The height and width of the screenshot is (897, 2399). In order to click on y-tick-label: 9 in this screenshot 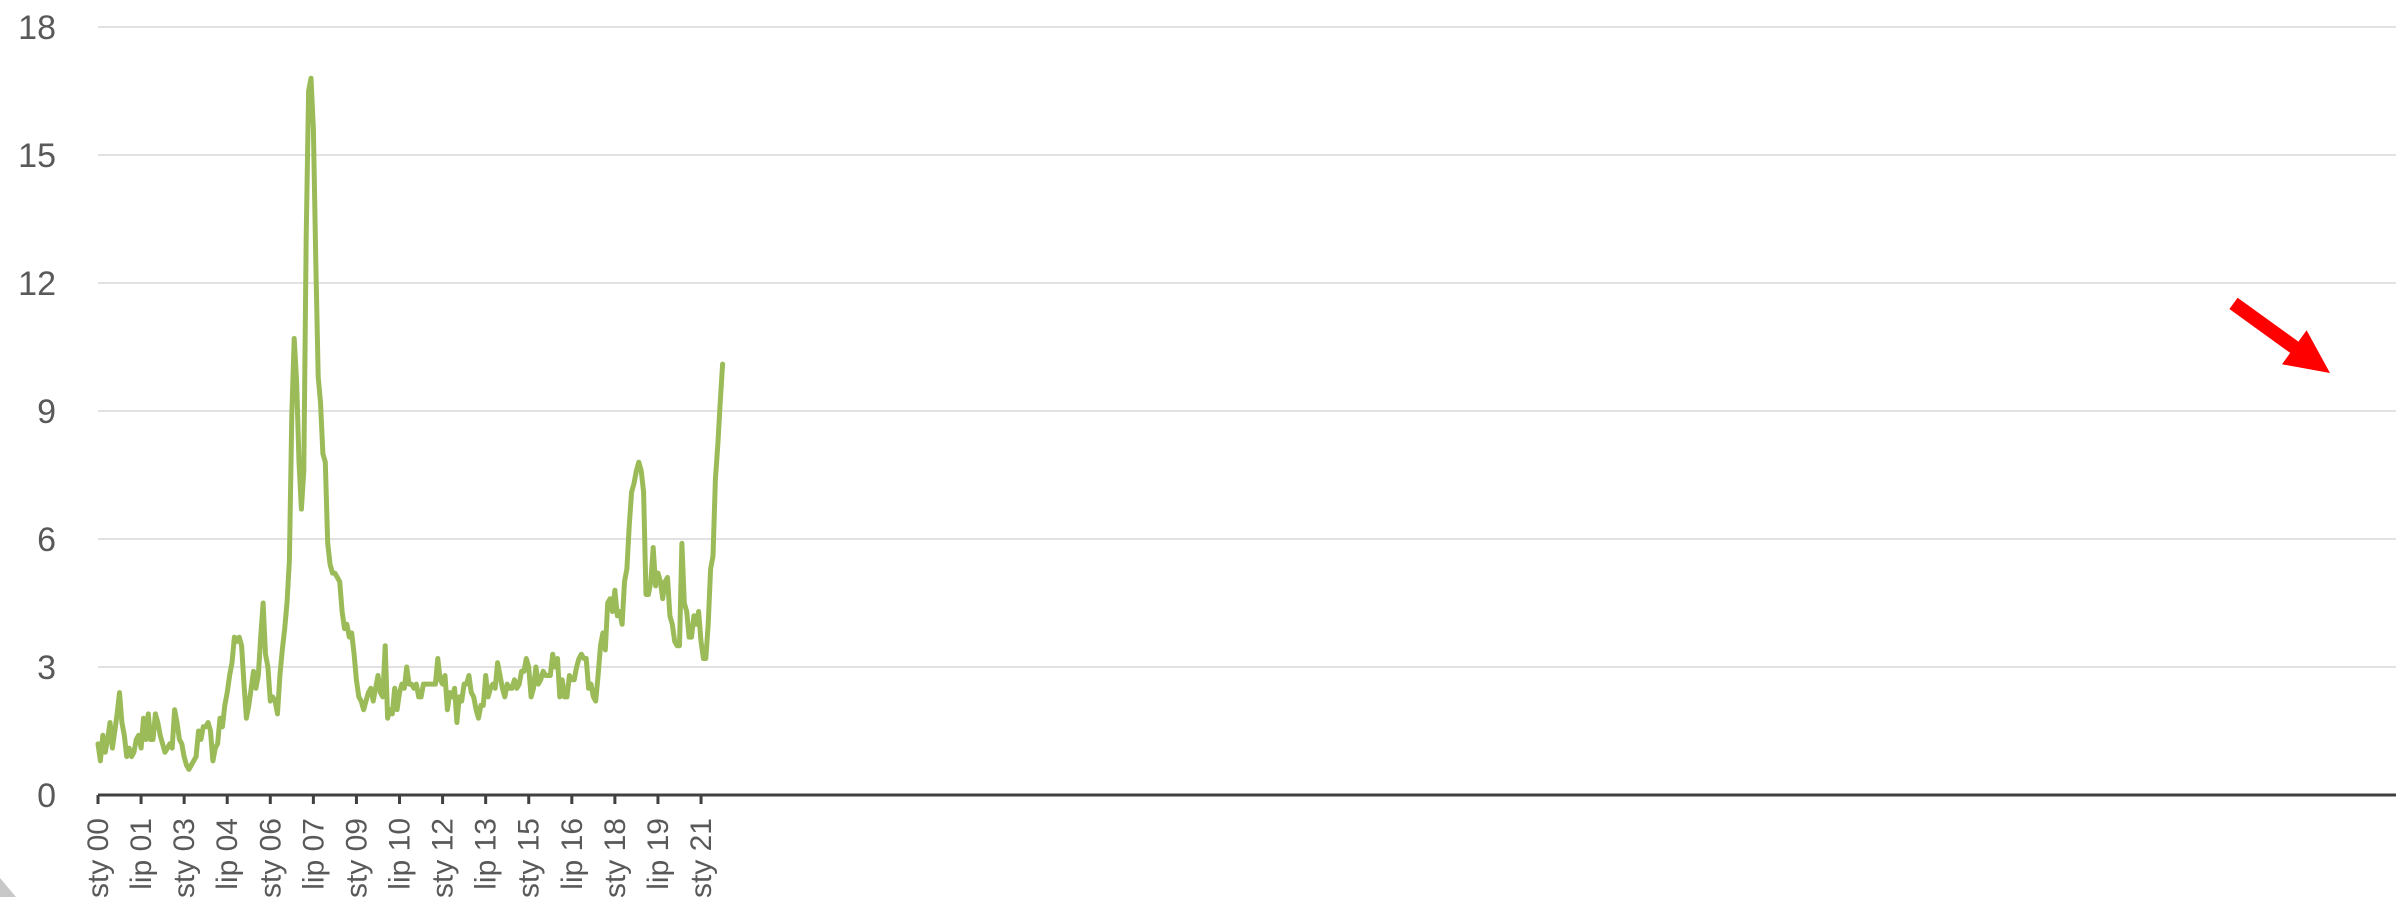, I will do `click(46, 412)`.